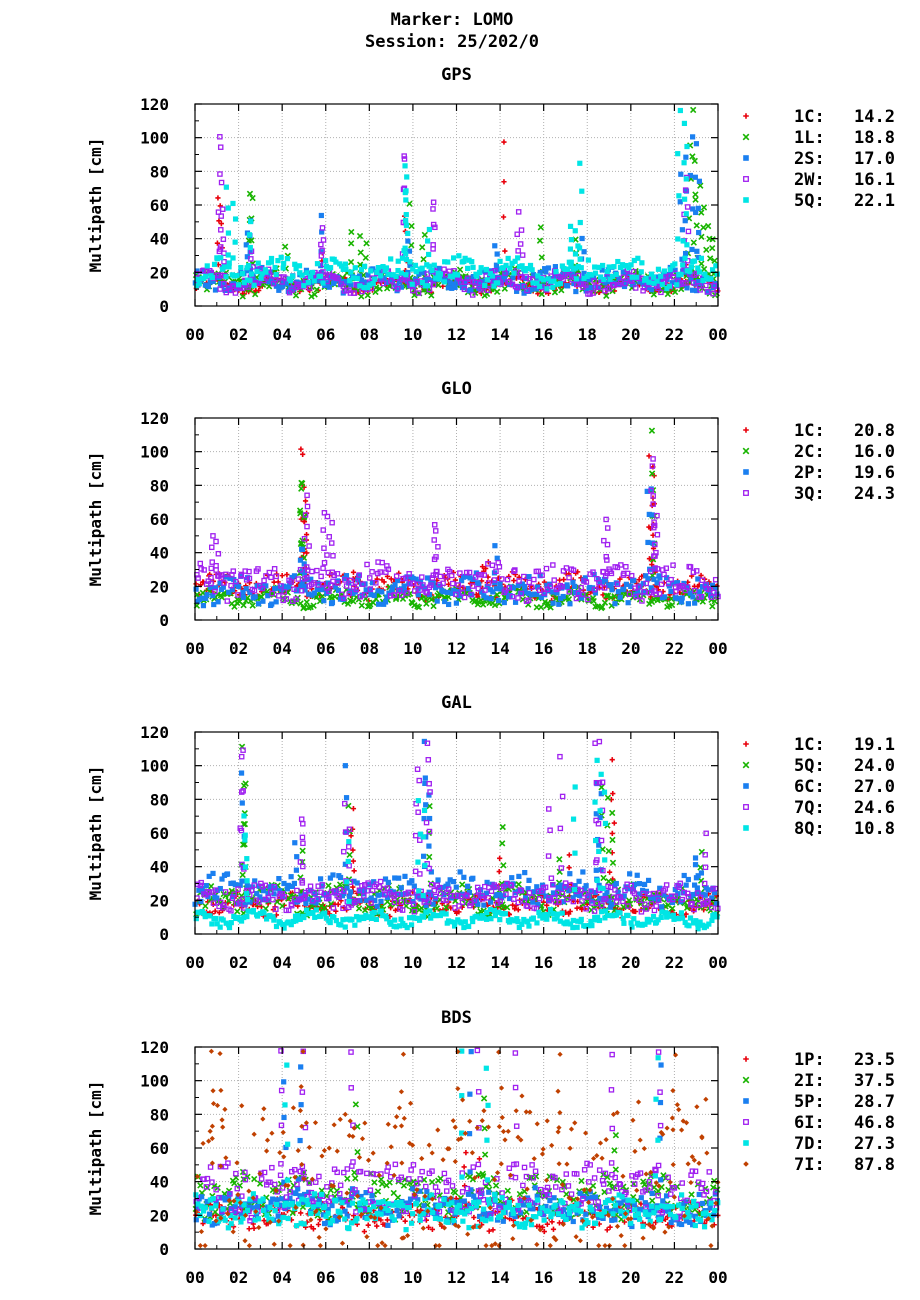  I want to click on legend-value: 22.1, so click(874, 201).